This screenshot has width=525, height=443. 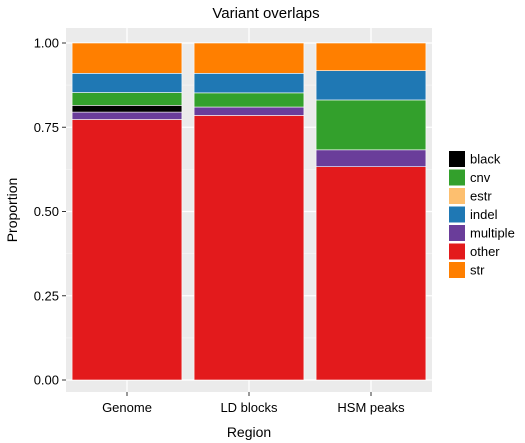 What do you see at coordinates (46, 43) in the screenshot?
I see `y-tick-label: 1.00` at bounding box center [46, 43].